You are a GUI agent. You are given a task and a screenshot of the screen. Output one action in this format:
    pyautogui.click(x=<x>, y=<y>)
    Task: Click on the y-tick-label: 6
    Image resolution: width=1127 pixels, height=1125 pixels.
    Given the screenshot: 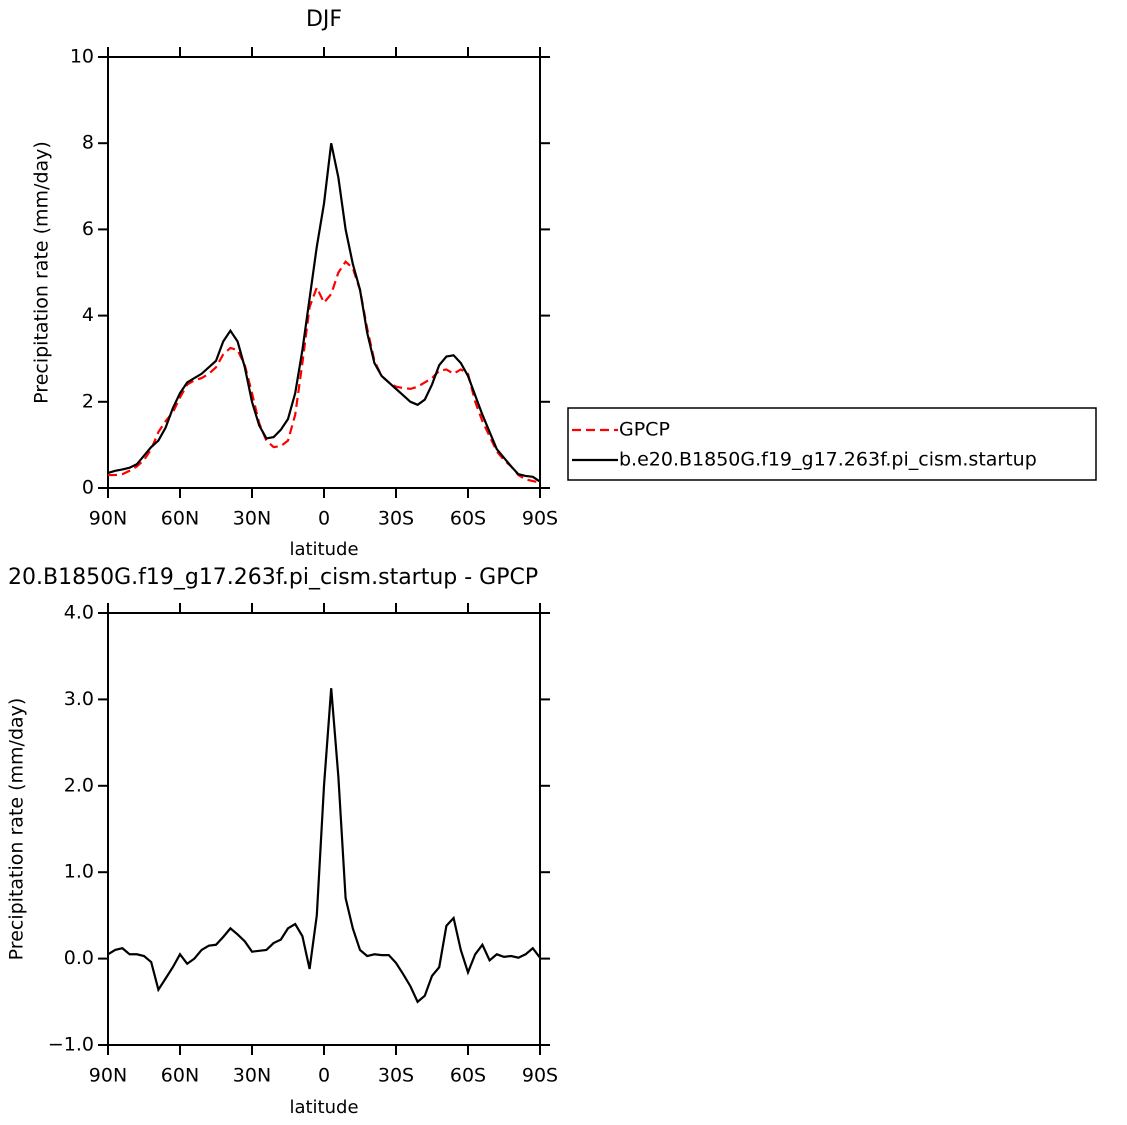 What is the action you would take?
    pyautogui.click(x=88, y=229)
    